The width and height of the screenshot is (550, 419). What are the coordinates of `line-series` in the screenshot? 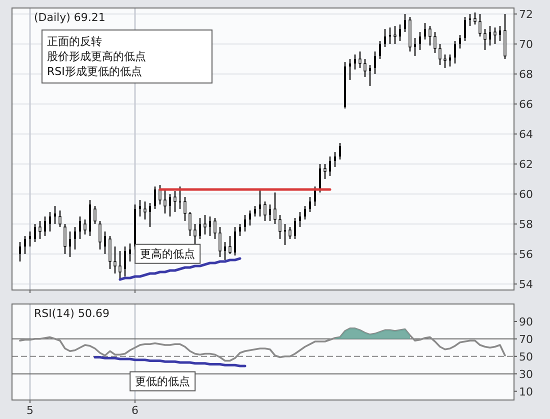 It's located at (170, 362).